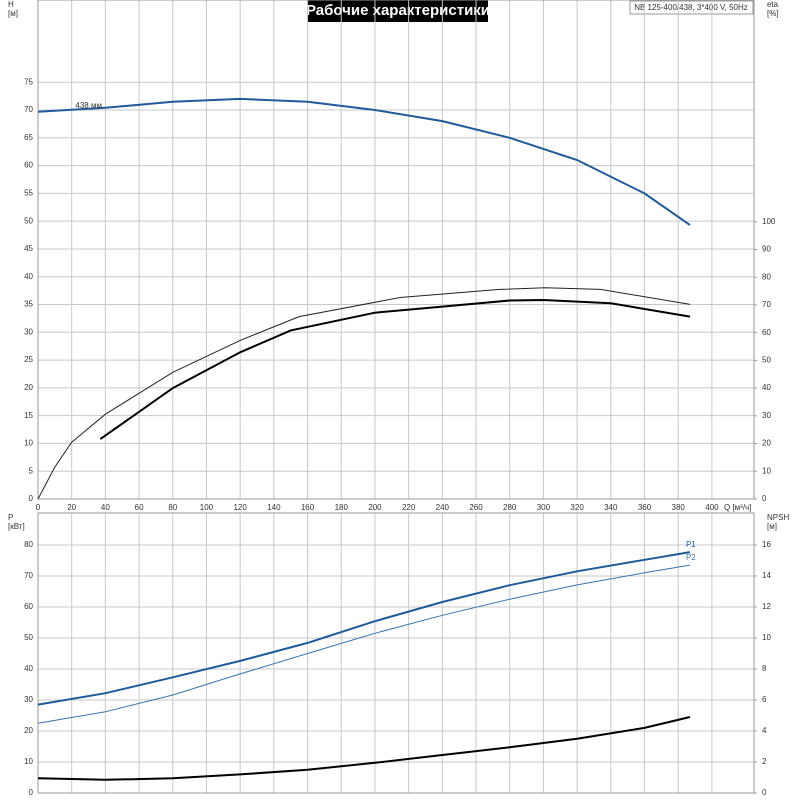 Image resolution: width=800 pixels, height=800 pixels. I want to click on y2-tick-label: 4, so click(764, 730).